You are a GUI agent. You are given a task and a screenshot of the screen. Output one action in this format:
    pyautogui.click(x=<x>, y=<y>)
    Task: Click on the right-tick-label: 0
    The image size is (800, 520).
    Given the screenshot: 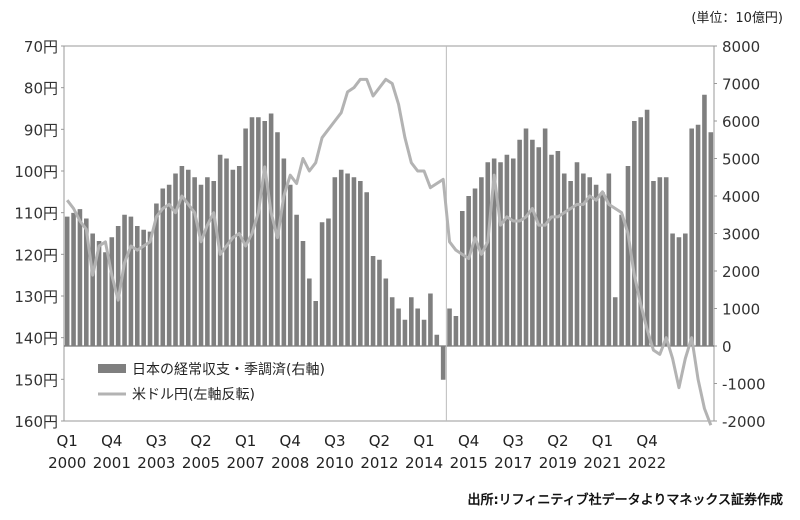 What is the action you would take?
    pyautogui.click(x=727, y=347)
    